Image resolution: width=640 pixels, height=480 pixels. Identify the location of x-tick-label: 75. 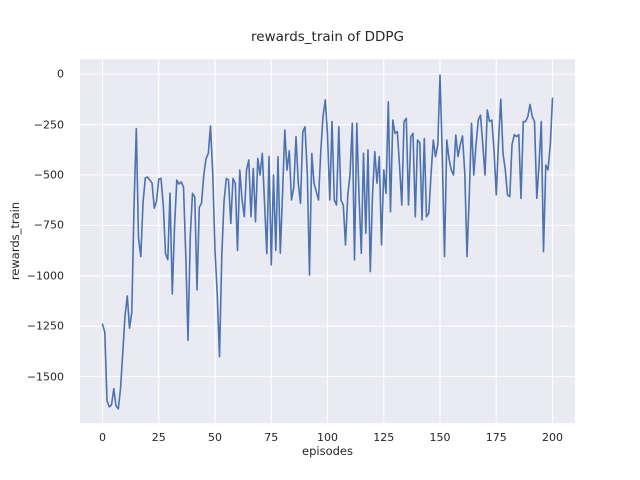
(271, 437).